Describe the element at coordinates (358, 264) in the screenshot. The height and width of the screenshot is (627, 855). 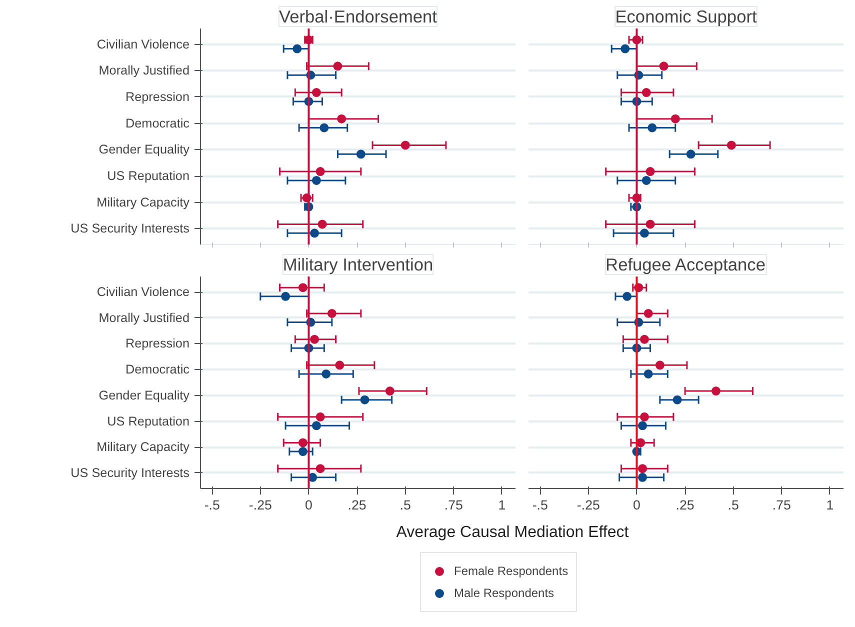
I see `chart-title: Military Intervention` at that location.